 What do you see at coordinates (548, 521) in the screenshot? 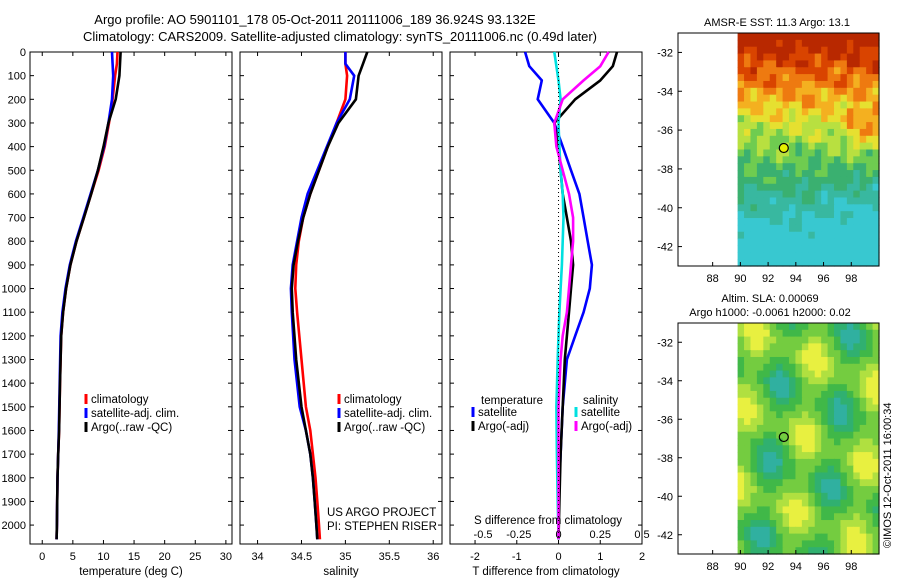
I see `s-axis-label: S difference from climatology` at bounding box center [548, 521].